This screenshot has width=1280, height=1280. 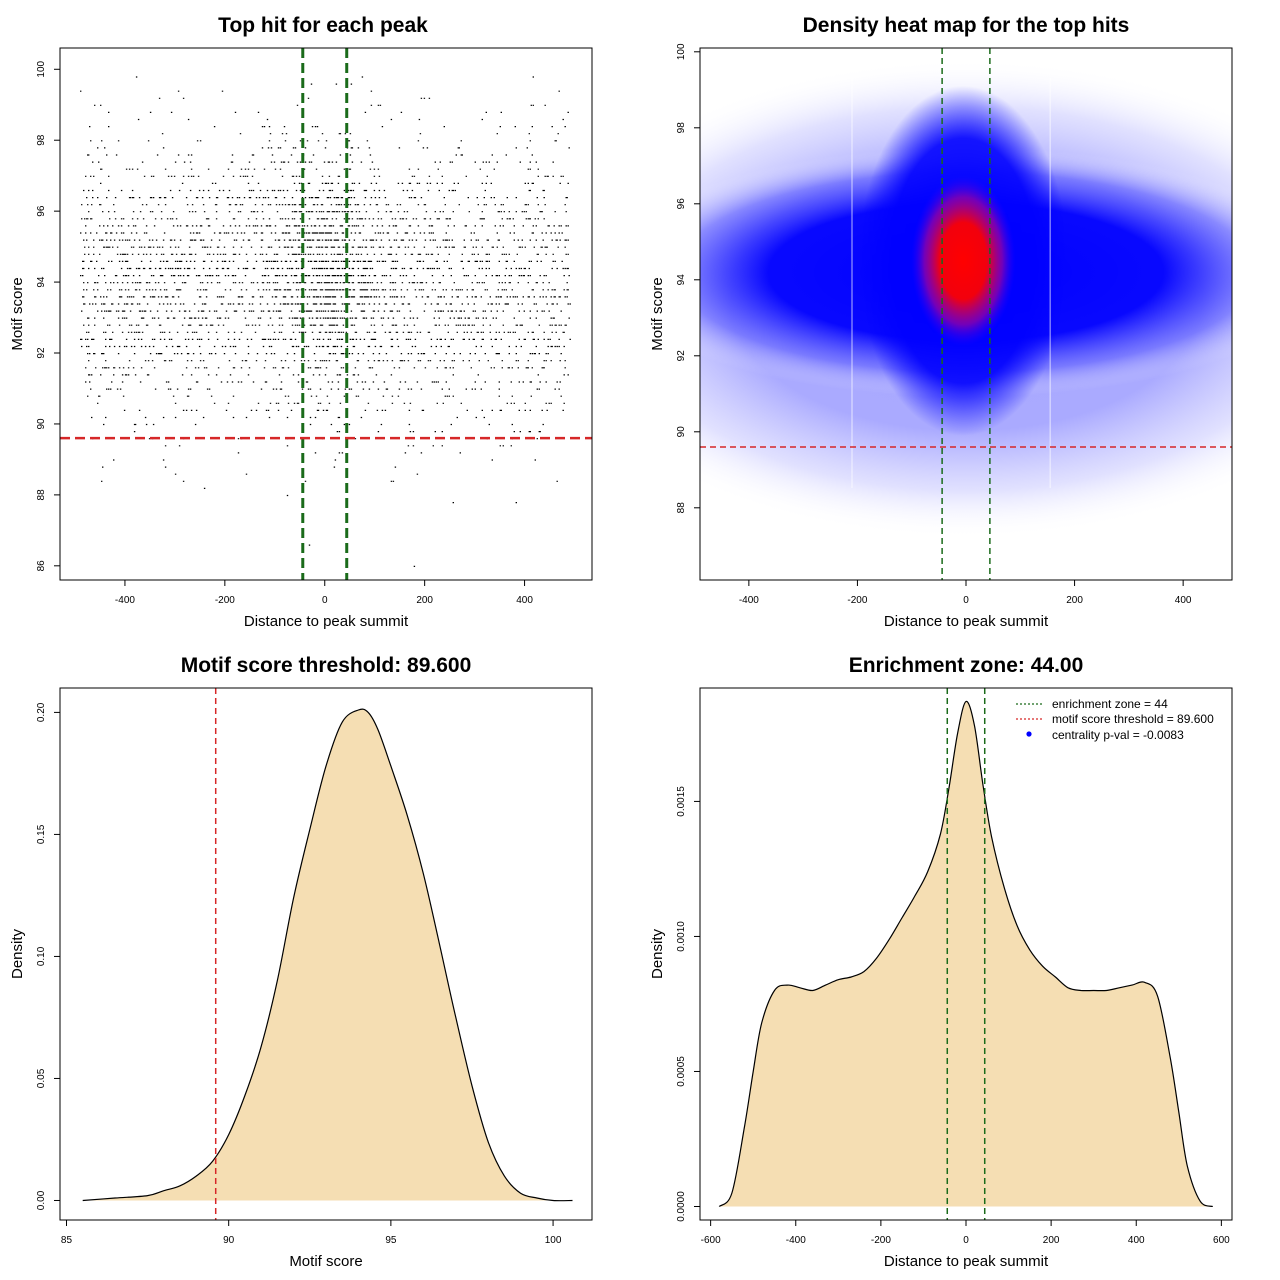 I want to click on y-tick-label: 0.00, so click(x=41, y=1200).